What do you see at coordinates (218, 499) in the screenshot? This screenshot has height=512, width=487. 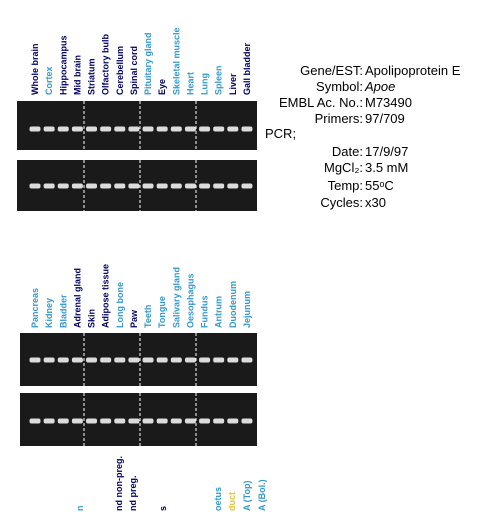 I see `lane-label: oetus` at bounding box center [218, 499].